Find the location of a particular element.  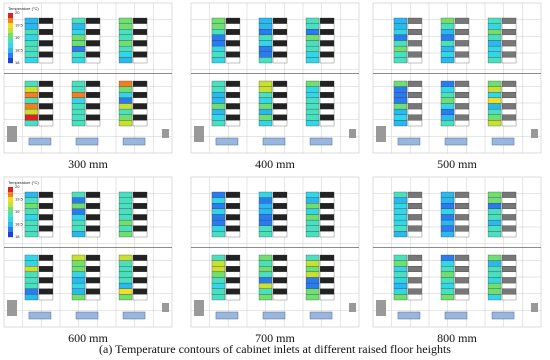

unit is located at coordinates (381, 134).